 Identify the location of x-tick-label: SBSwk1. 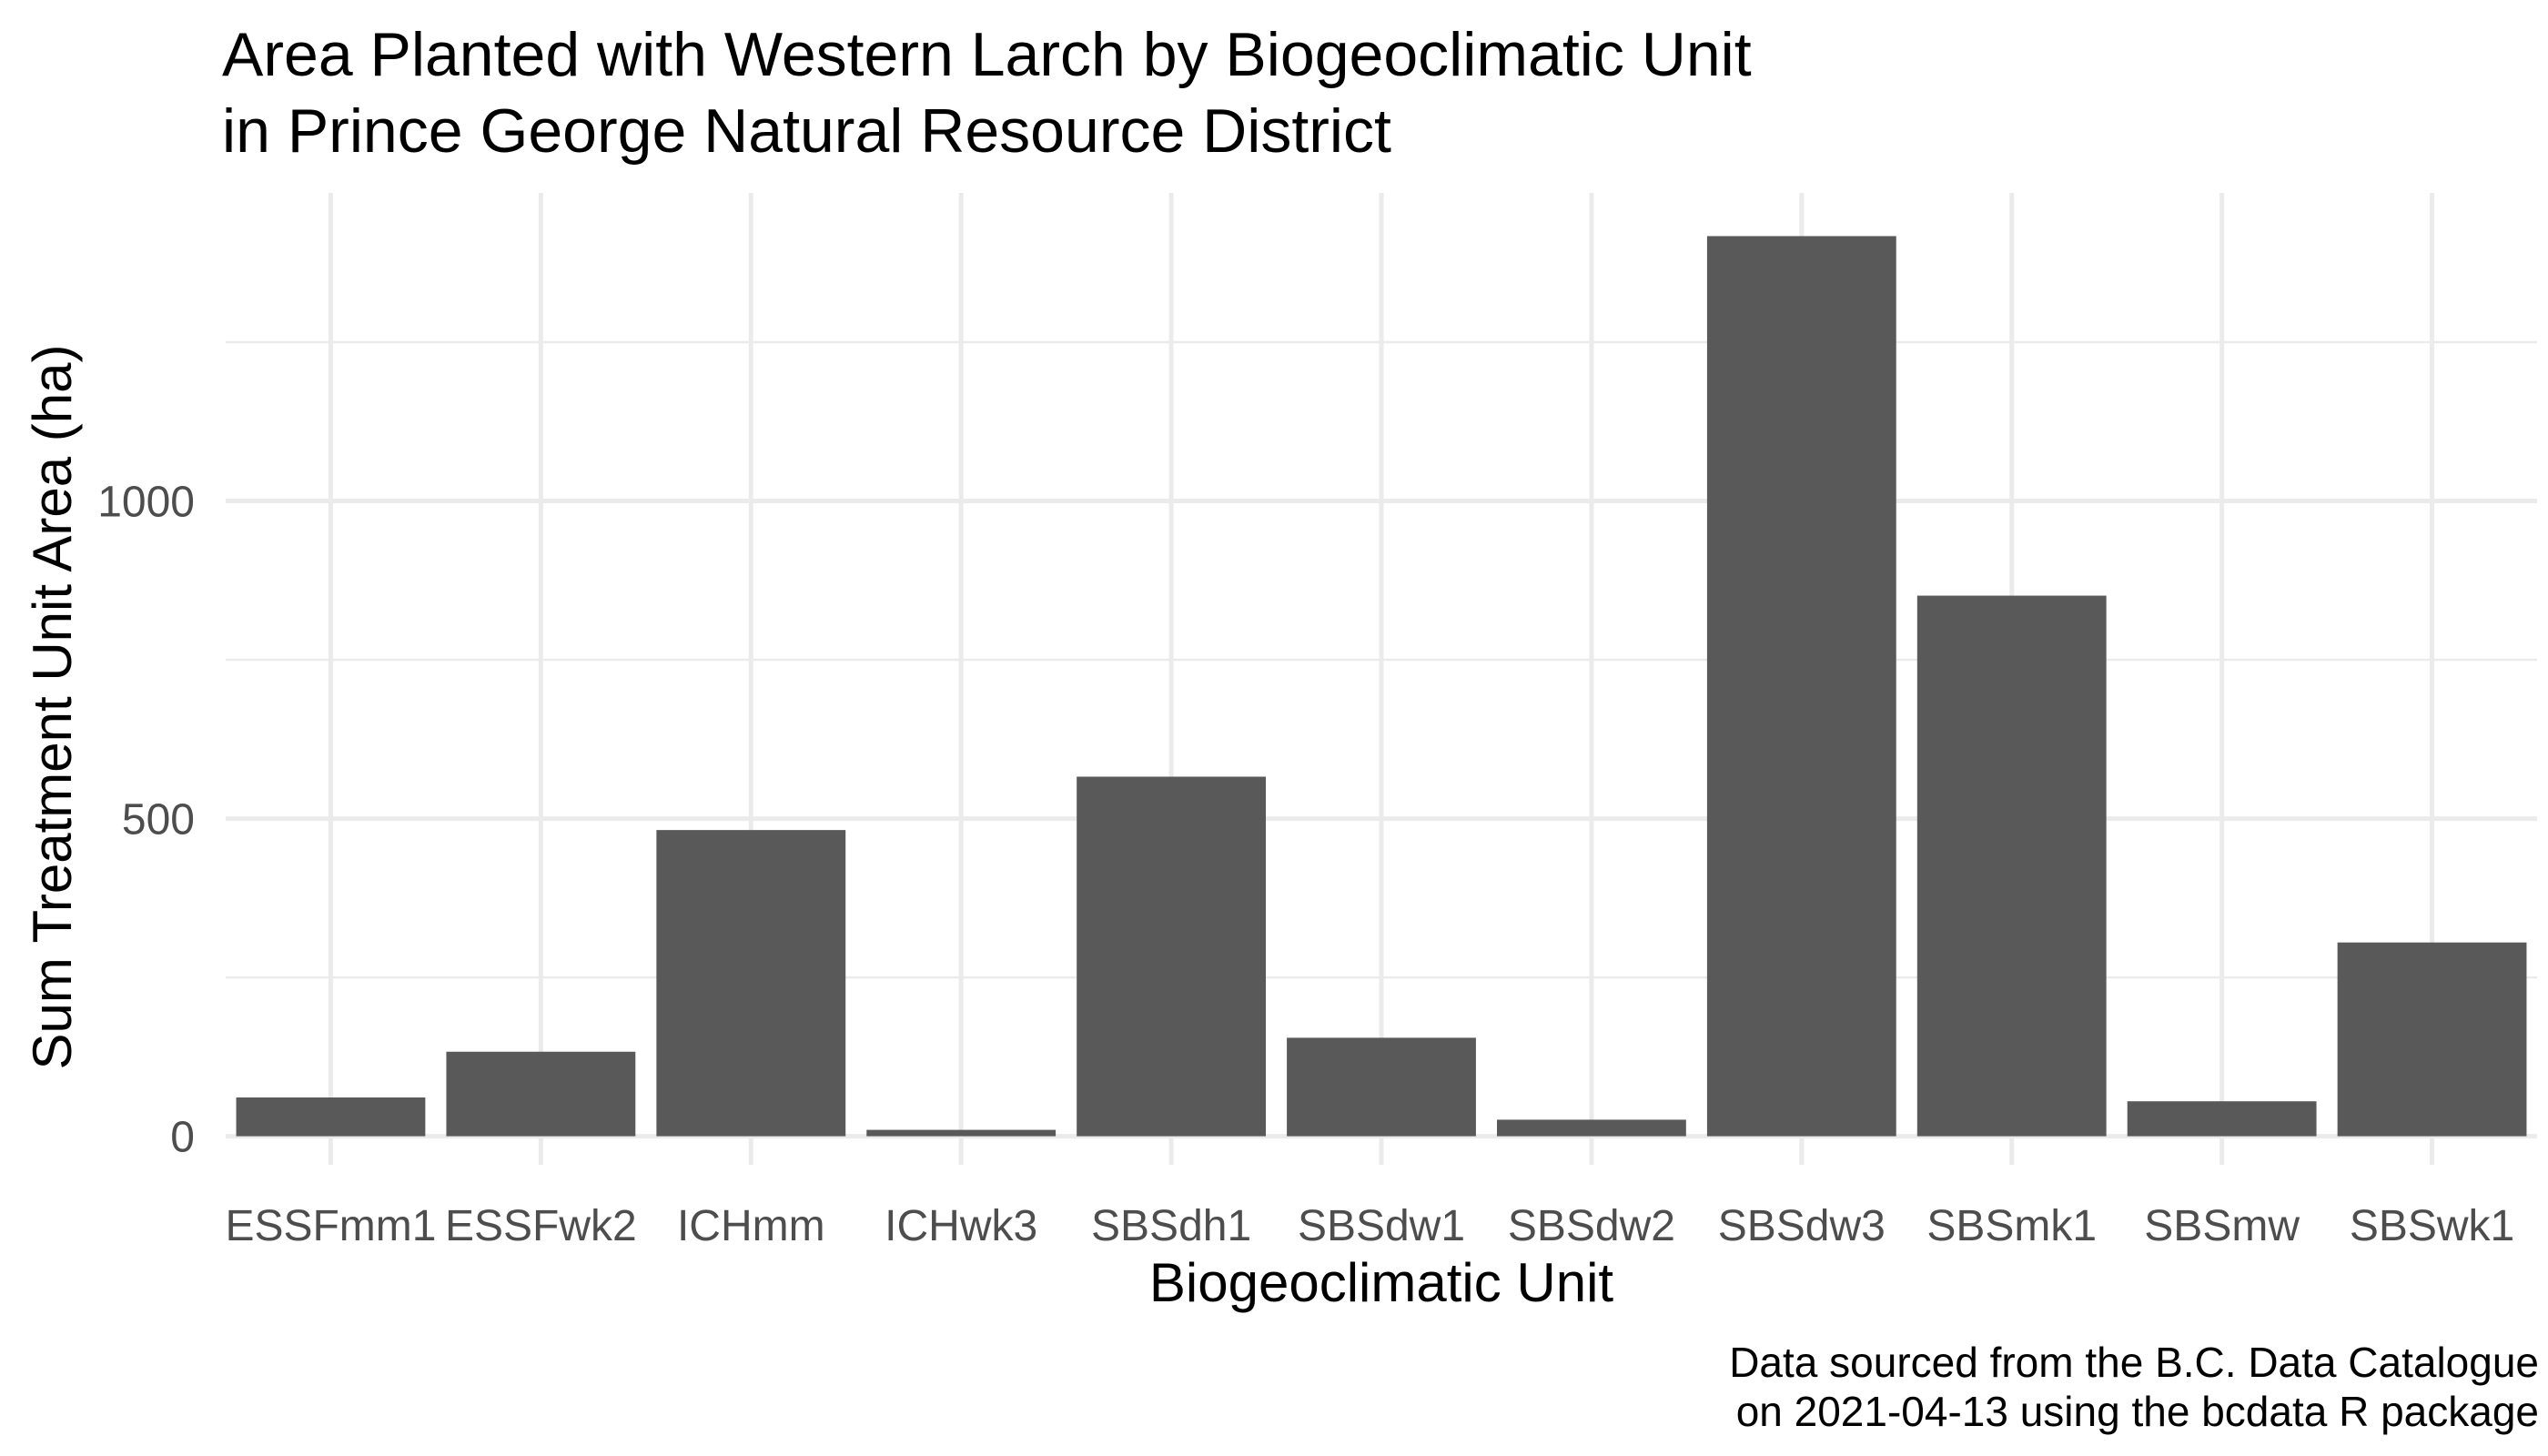
(2432, 1226).